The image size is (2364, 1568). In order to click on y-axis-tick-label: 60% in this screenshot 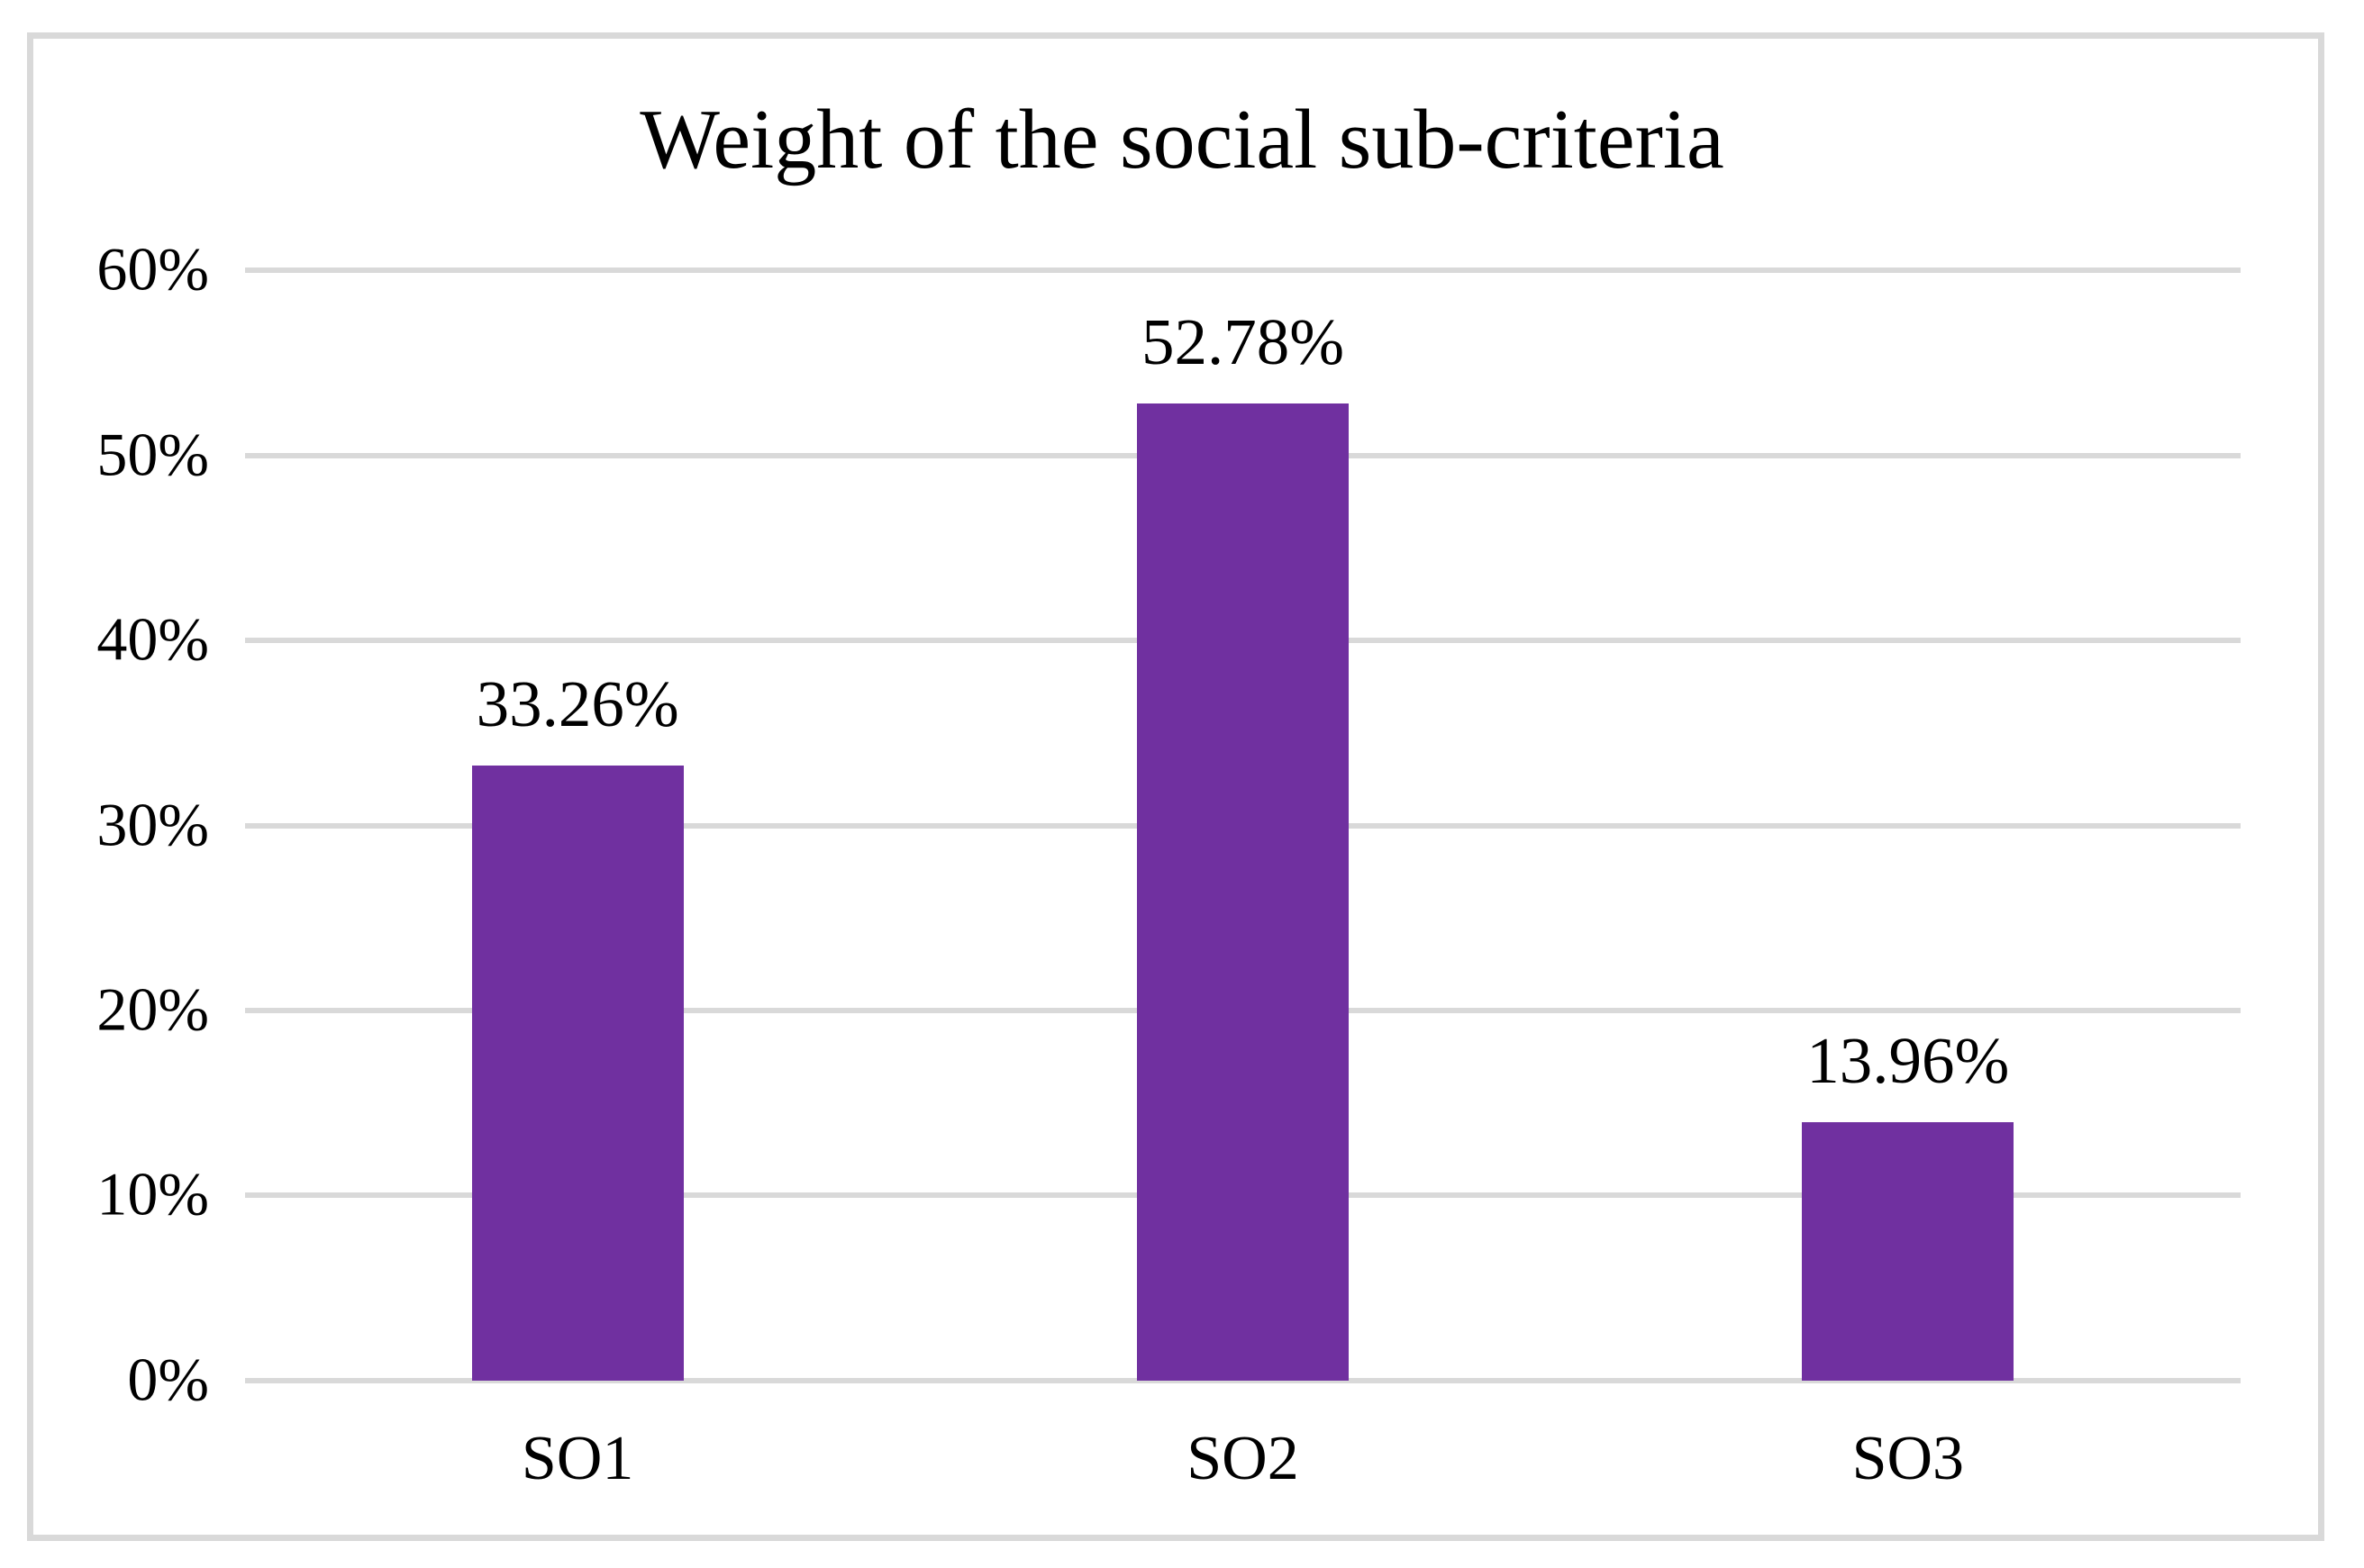, I will do `click(152, 269)`.